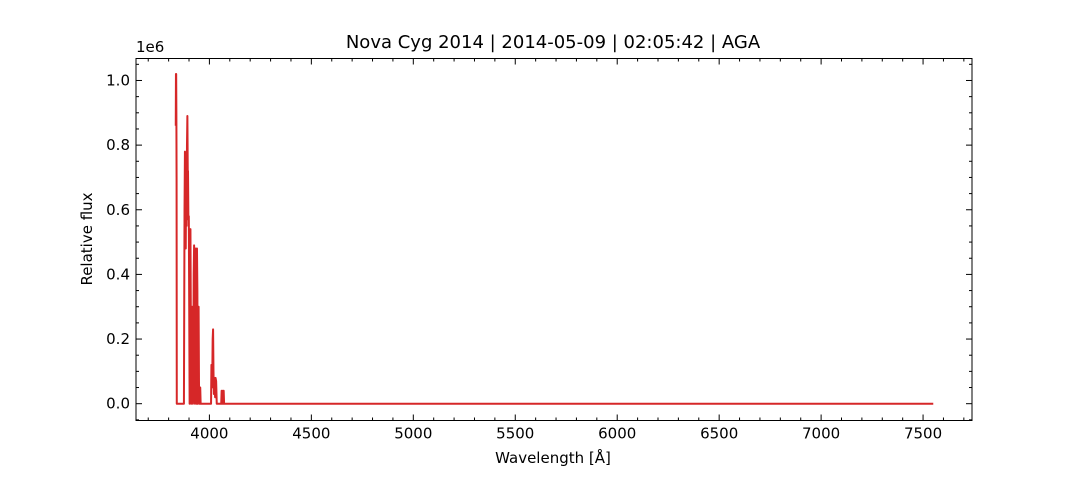  What do you see at coordinates (923, 434) in the screenshot?
I see `x-tick-label: 7500` at bounding box center [923, 434].